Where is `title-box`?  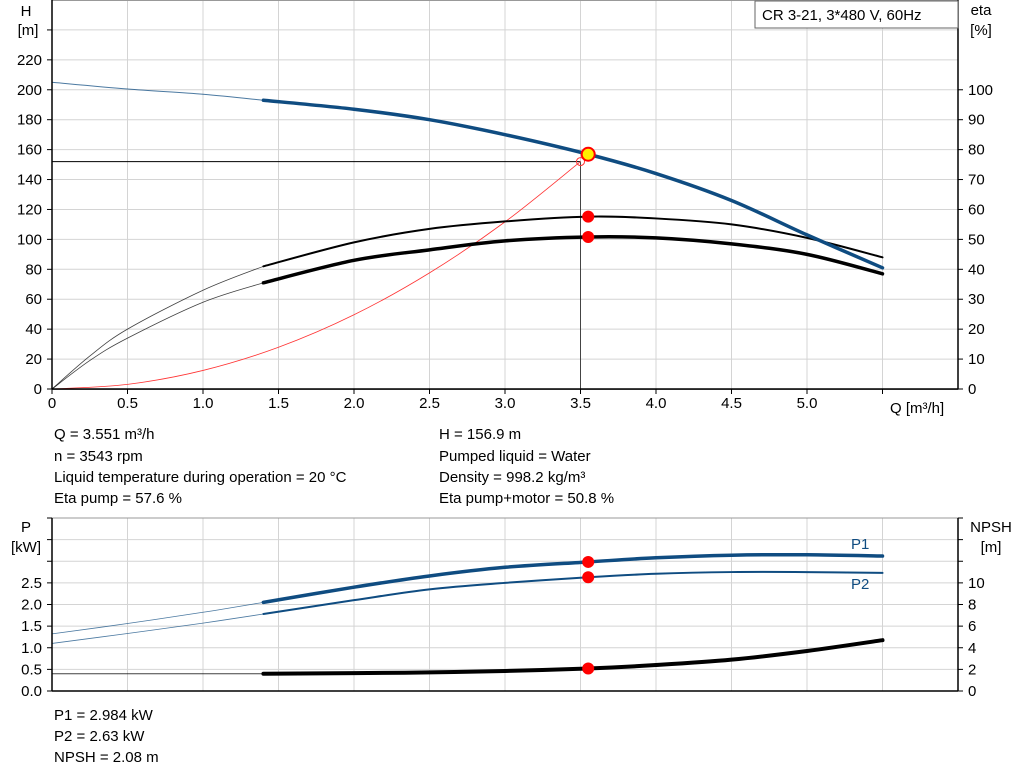 title-box is located at coordinates (856, 14).